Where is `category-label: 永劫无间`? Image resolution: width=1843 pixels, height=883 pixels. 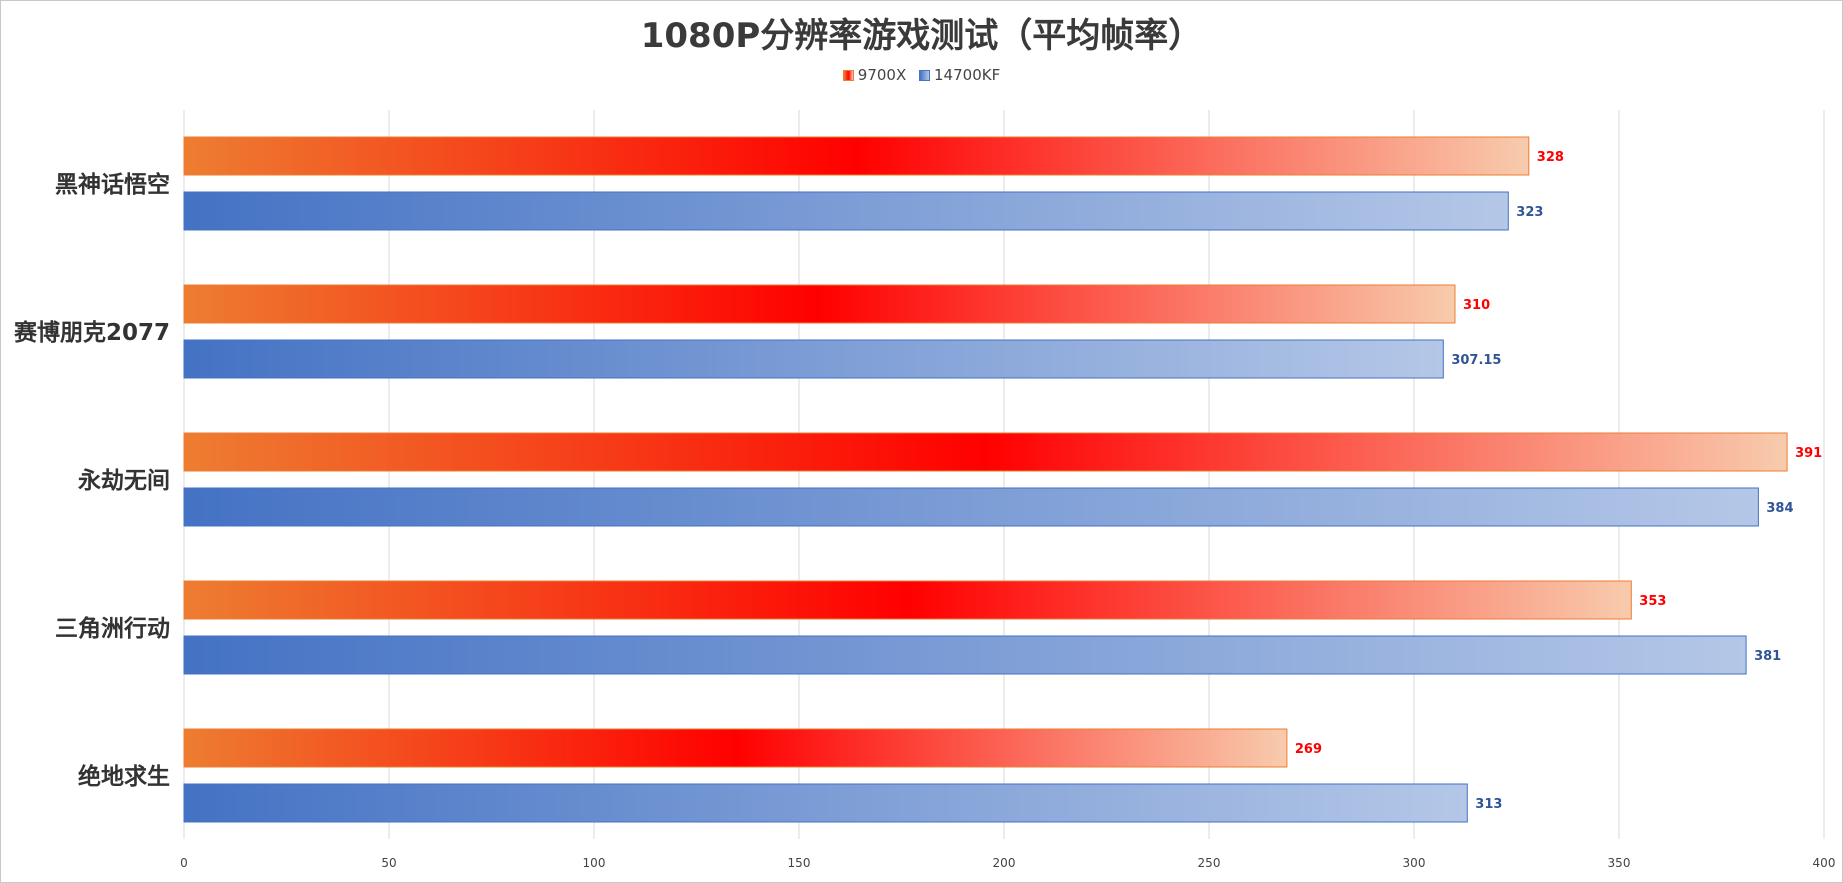 category-label: 永劫无间 is located at coordinates (124, 481).